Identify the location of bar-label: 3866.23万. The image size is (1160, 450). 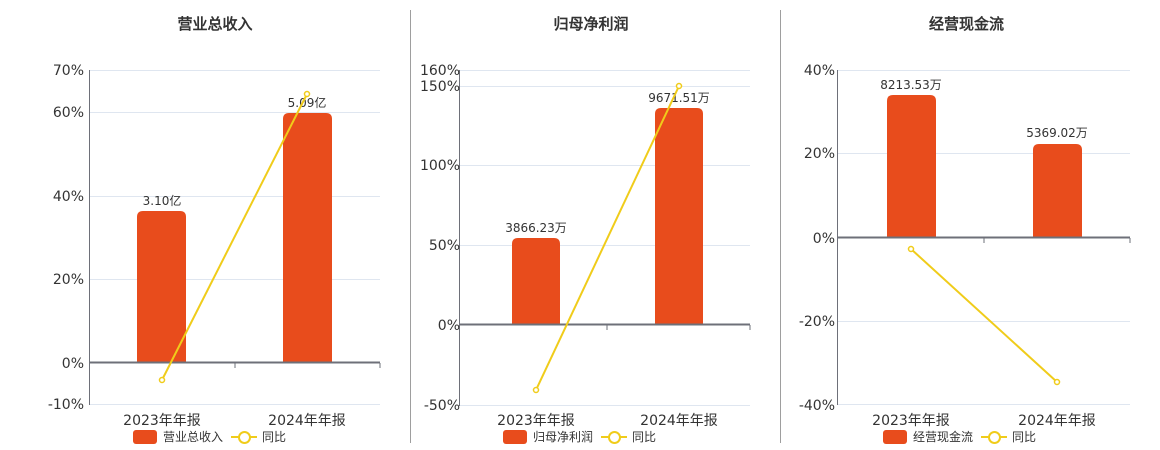
(536, 228).